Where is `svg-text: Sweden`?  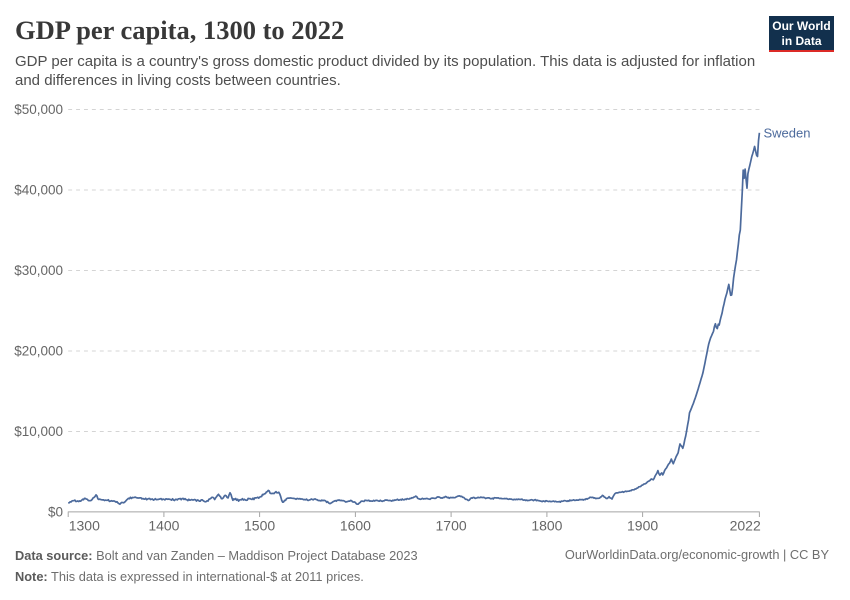 svg-text: Sweden is located at coordinates (787, 133).